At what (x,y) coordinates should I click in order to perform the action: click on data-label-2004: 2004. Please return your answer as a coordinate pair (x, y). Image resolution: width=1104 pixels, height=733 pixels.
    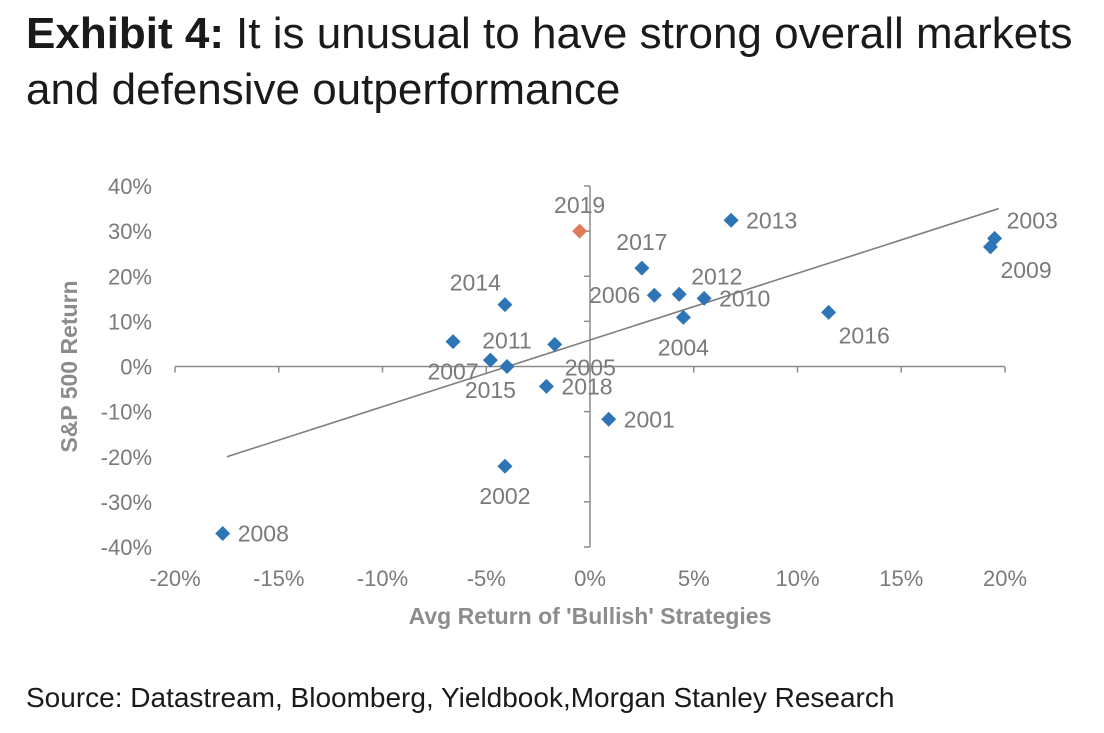
    Looking at the image, I should click on (683, 347).